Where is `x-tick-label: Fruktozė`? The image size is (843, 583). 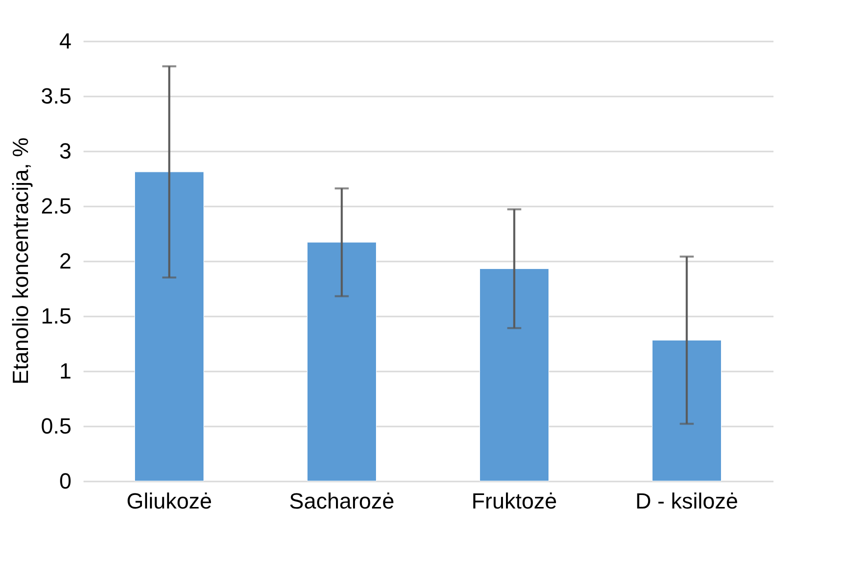
x-tick-label: Fruktozė is located at coordinates (514, 501).